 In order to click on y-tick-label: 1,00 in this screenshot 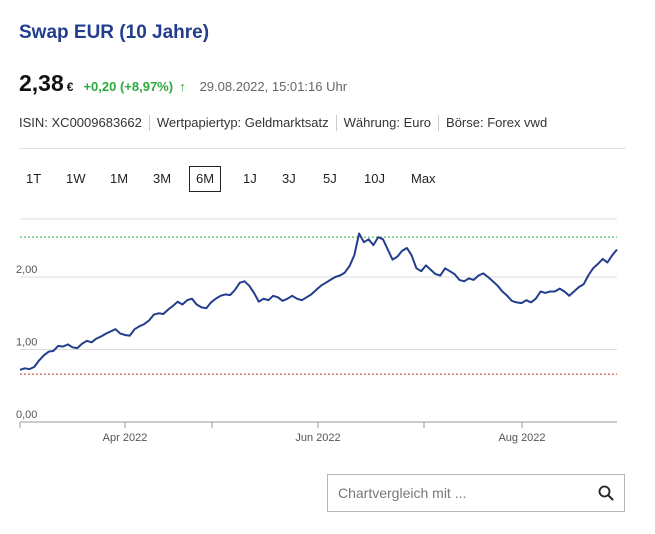, I will do `click(26, 343)`.